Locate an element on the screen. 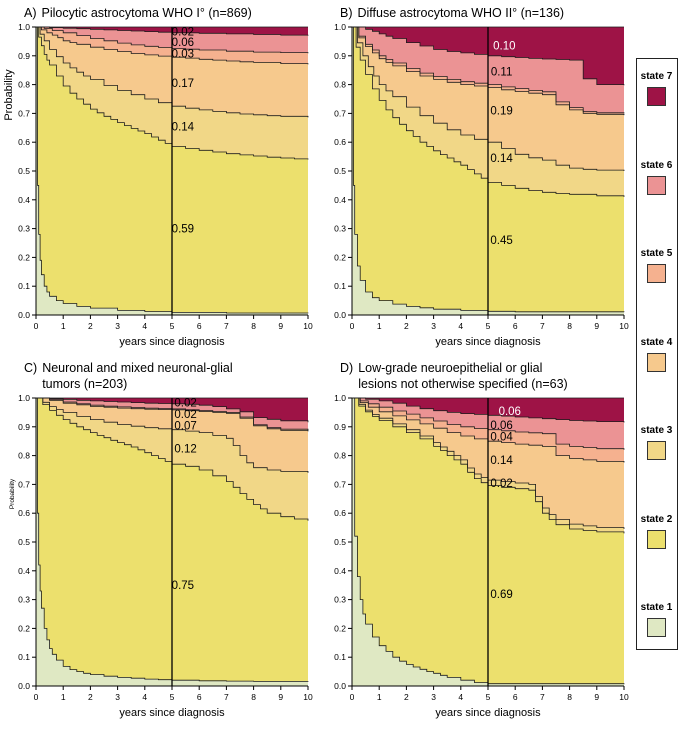 This screenshot has width=681, height=750. annotation-probability: 0.03 is located at coordinates (183, 55).